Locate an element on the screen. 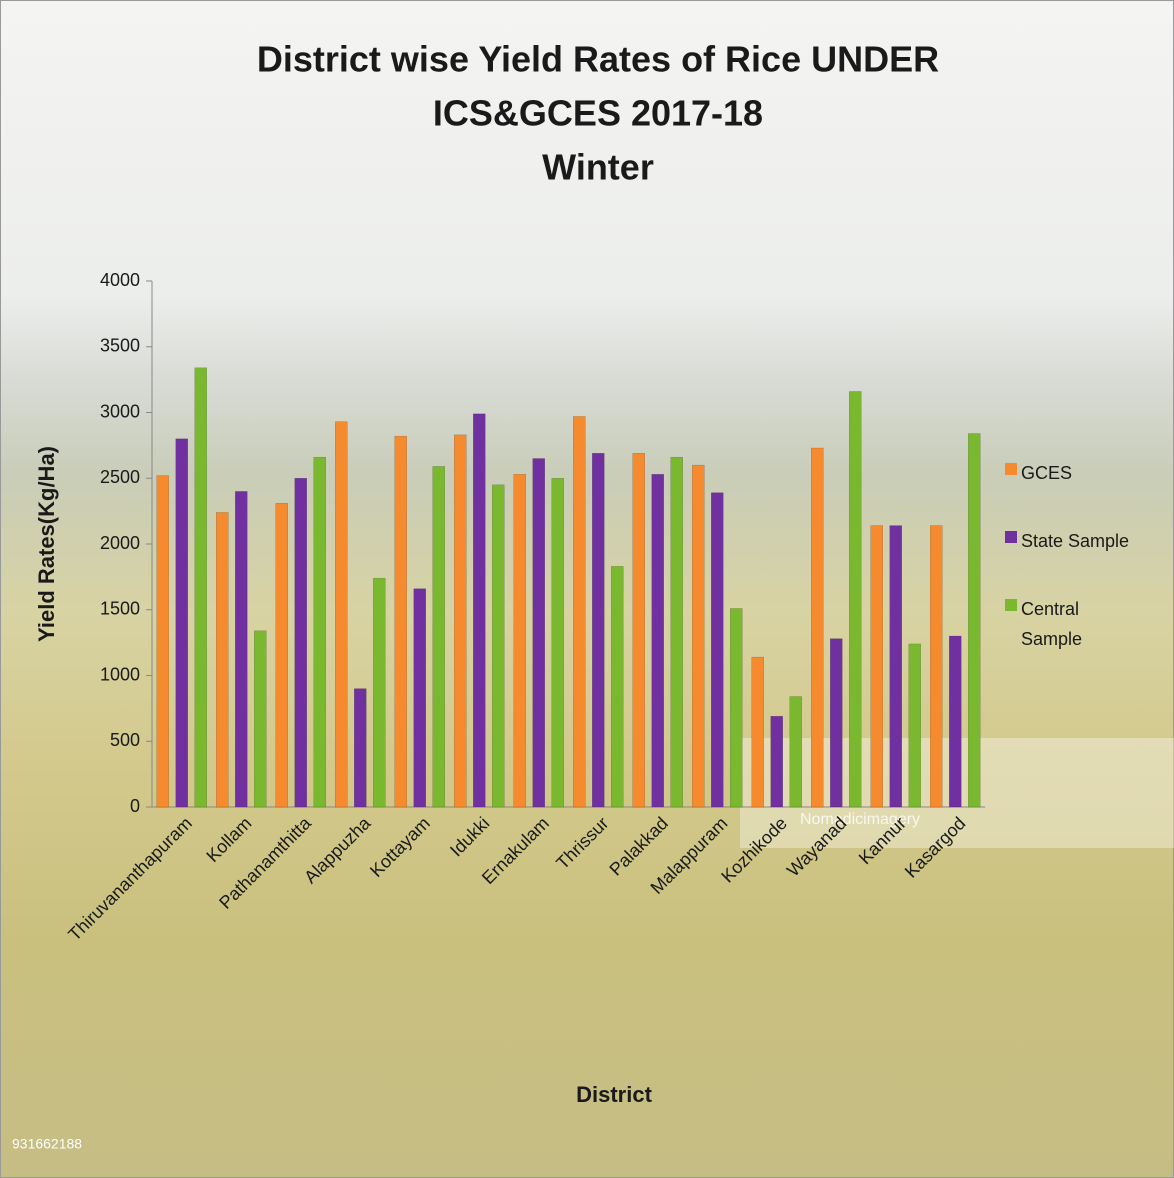  y-tick-label: 2000 is located at coordinates (120, 543).